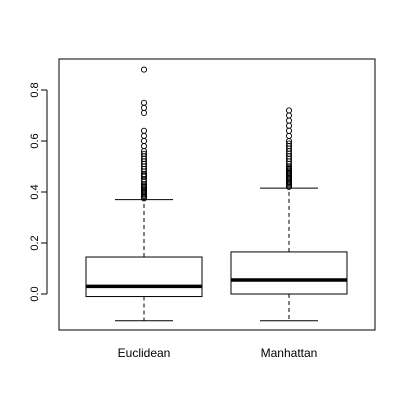 The width and height of the screenshot is (404, 404). Describe the element at coordinates (35, 242) in the screenshot. I see `y-tick-label: 0.2` at that location.